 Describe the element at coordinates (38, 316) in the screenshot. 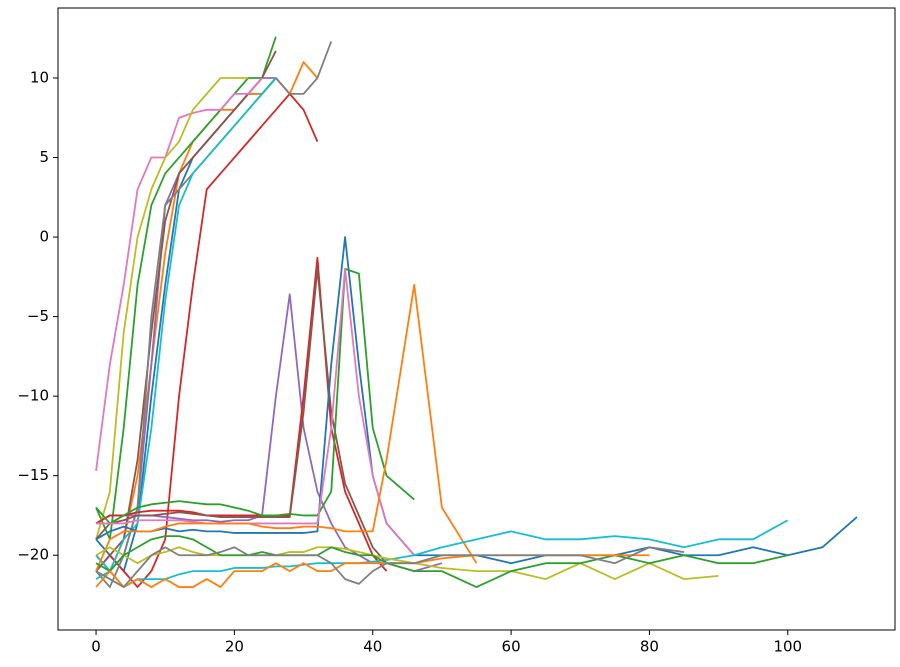

I see `y-tick-label: −5` at that location.